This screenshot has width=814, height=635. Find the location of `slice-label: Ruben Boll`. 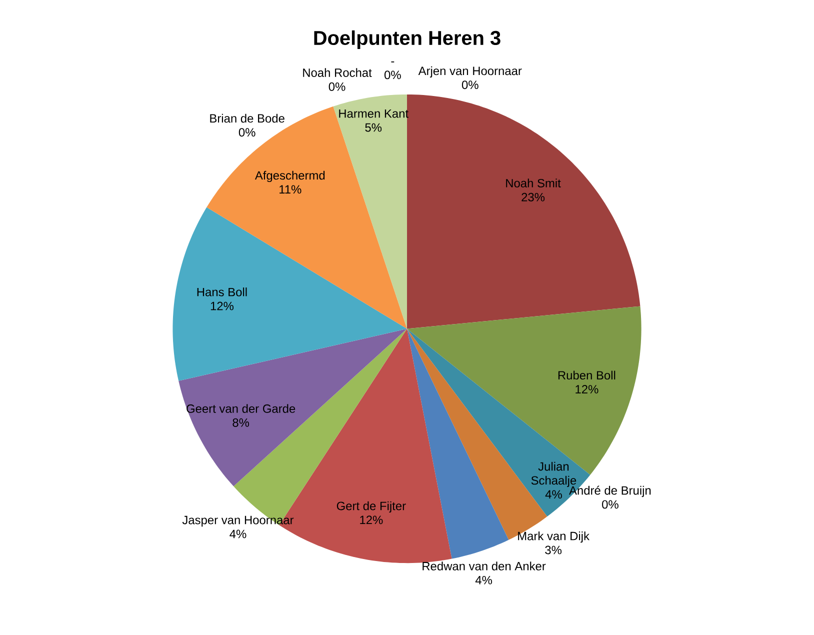

slice-label: Ruben Boll is located at coordinates (587, 375).